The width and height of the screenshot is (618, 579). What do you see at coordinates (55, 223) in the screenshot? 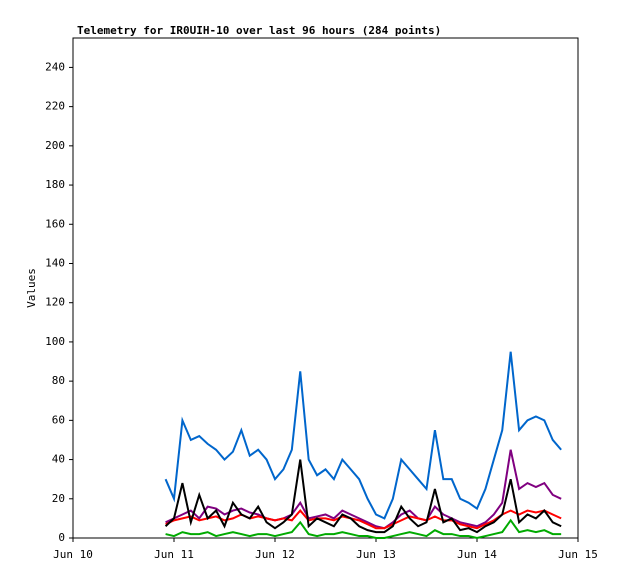
I see `y-tick-label: 160` at bounding box center [55, 223].